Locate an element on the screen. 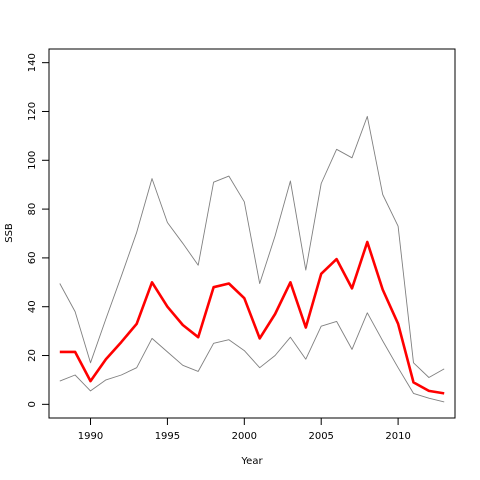 The image size is (480, 480). y-axis: 0 20 40 60 80 100 120 140 is located at coordinates (38, 230).